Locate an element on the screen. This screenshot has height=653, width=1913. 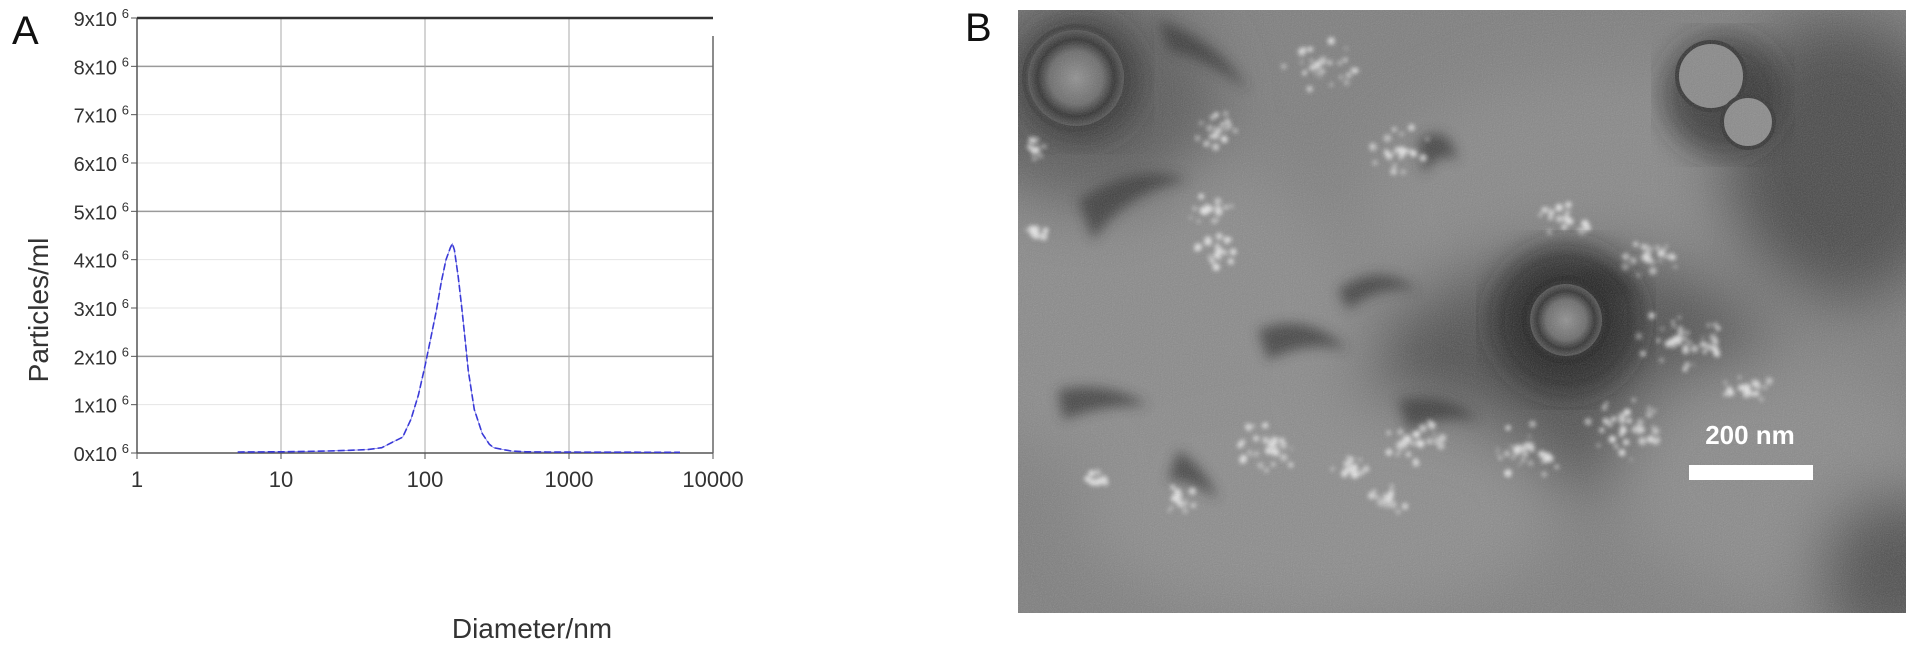
size-distribution-line-solid is located at coordinates (459, 347).